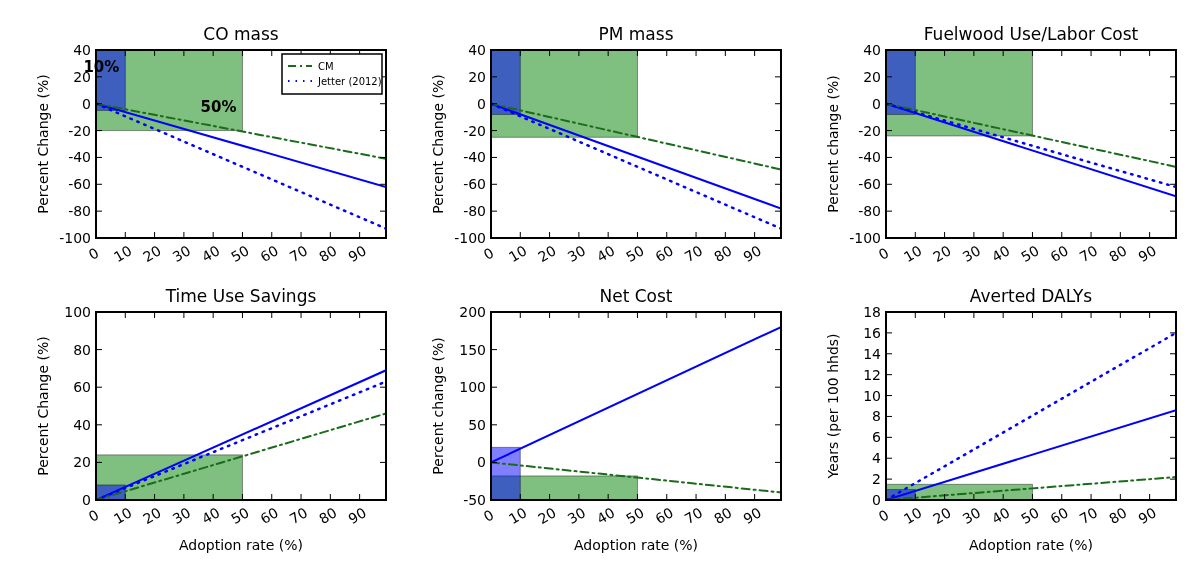 The image size is (1199, 563). Describe the element at coordinates (636, 296) in the screenshot. I see `chart-title: Net Cost` at that location.